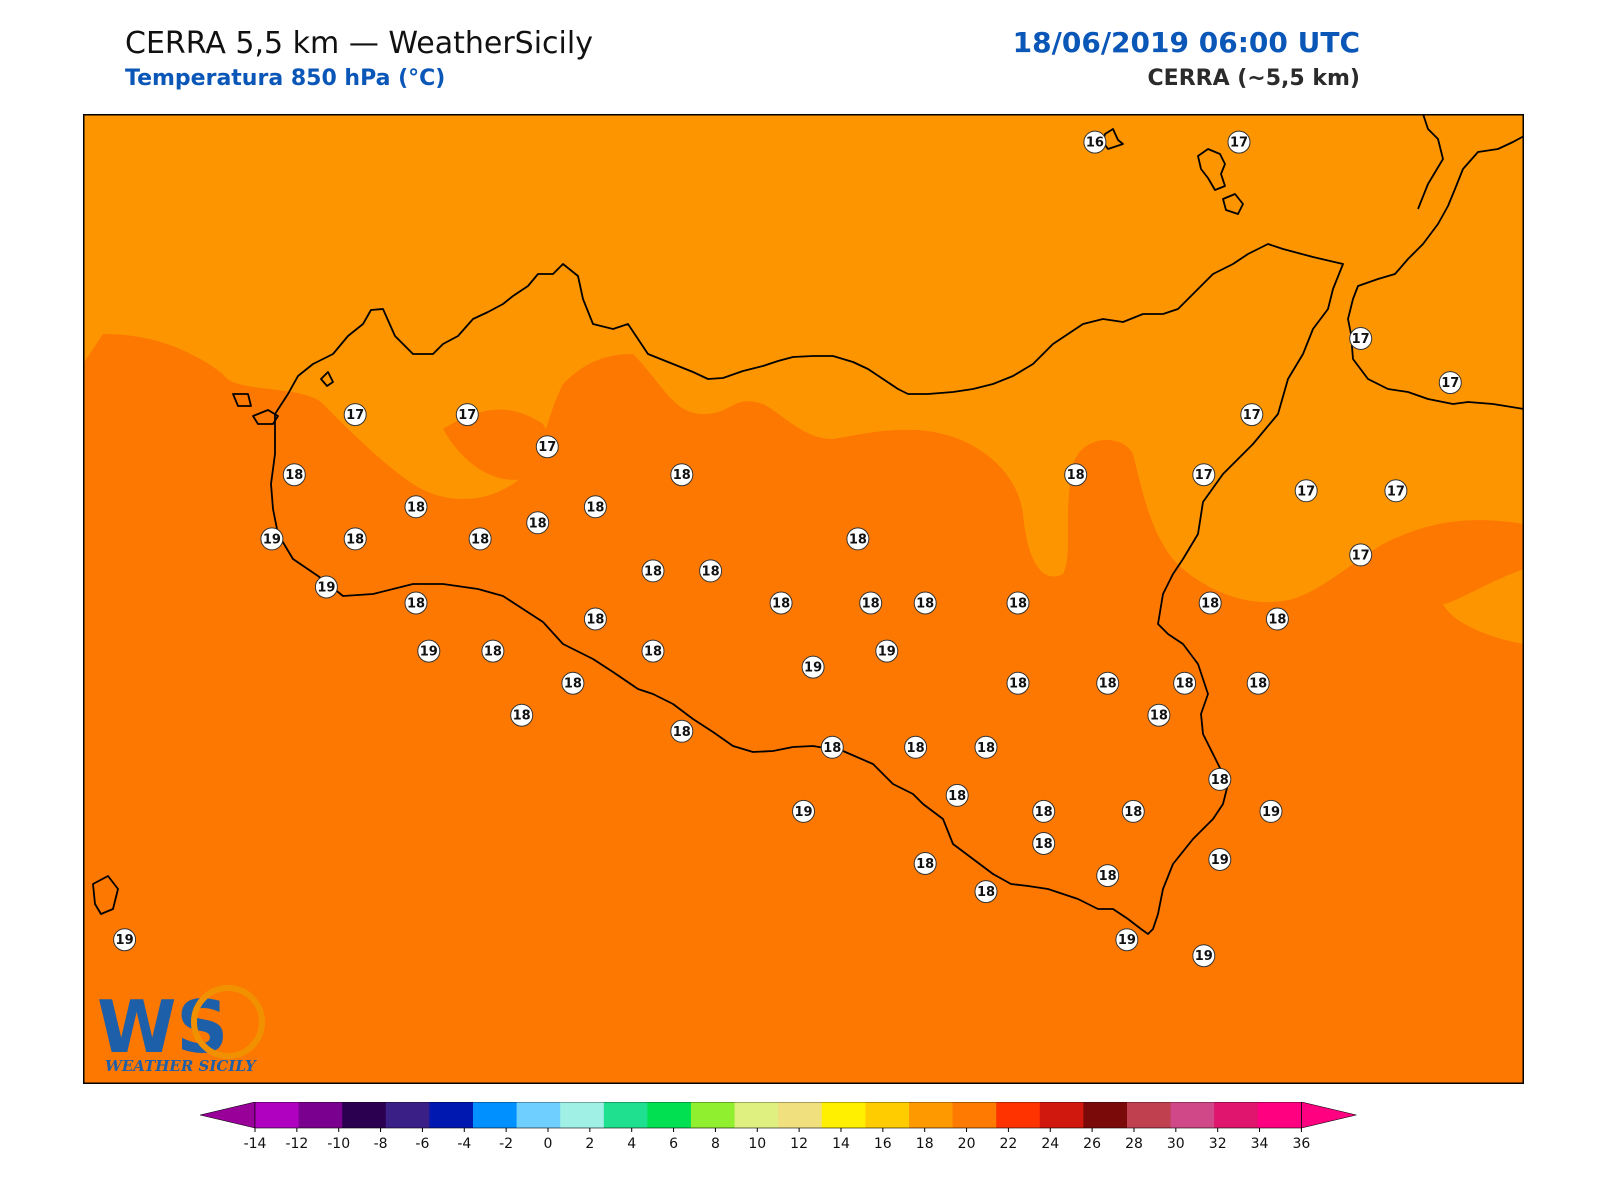  What do you see at coordinates (1260, 1144) in the screenshot?
I see `colorbar-tick-label: 34` at bounding box center [1260, 1144].